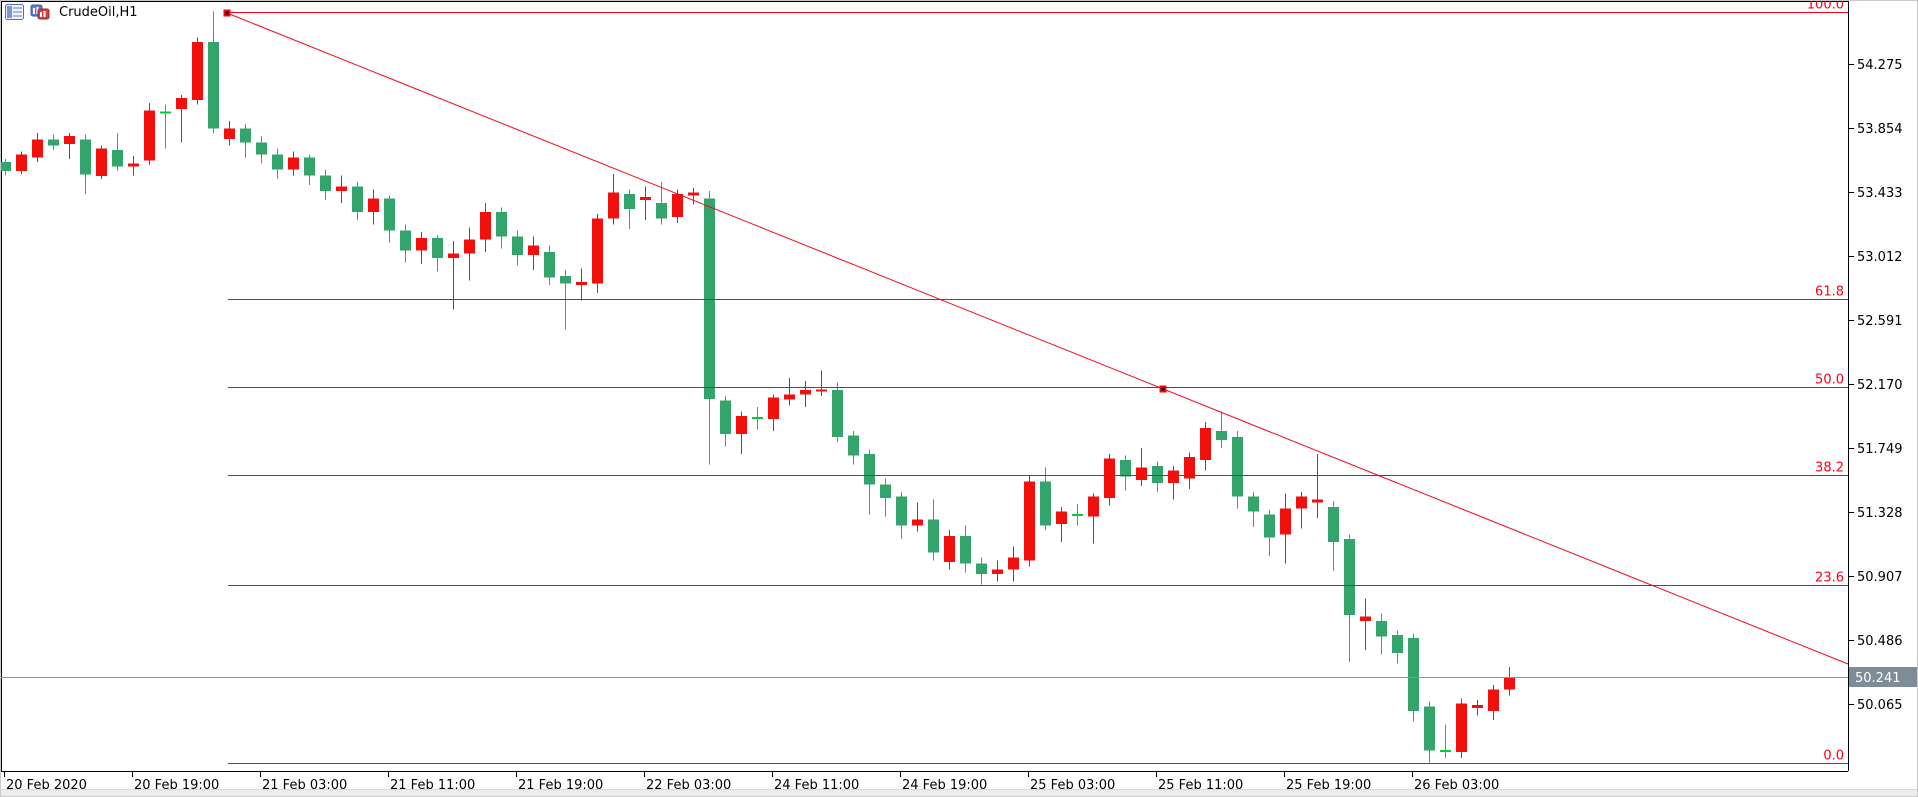 This screenshot has height=797, width=1918. Describe the element at coordinates (1880, 257) in the screenshot. I see `price-tick-label: 53.012` at that location.